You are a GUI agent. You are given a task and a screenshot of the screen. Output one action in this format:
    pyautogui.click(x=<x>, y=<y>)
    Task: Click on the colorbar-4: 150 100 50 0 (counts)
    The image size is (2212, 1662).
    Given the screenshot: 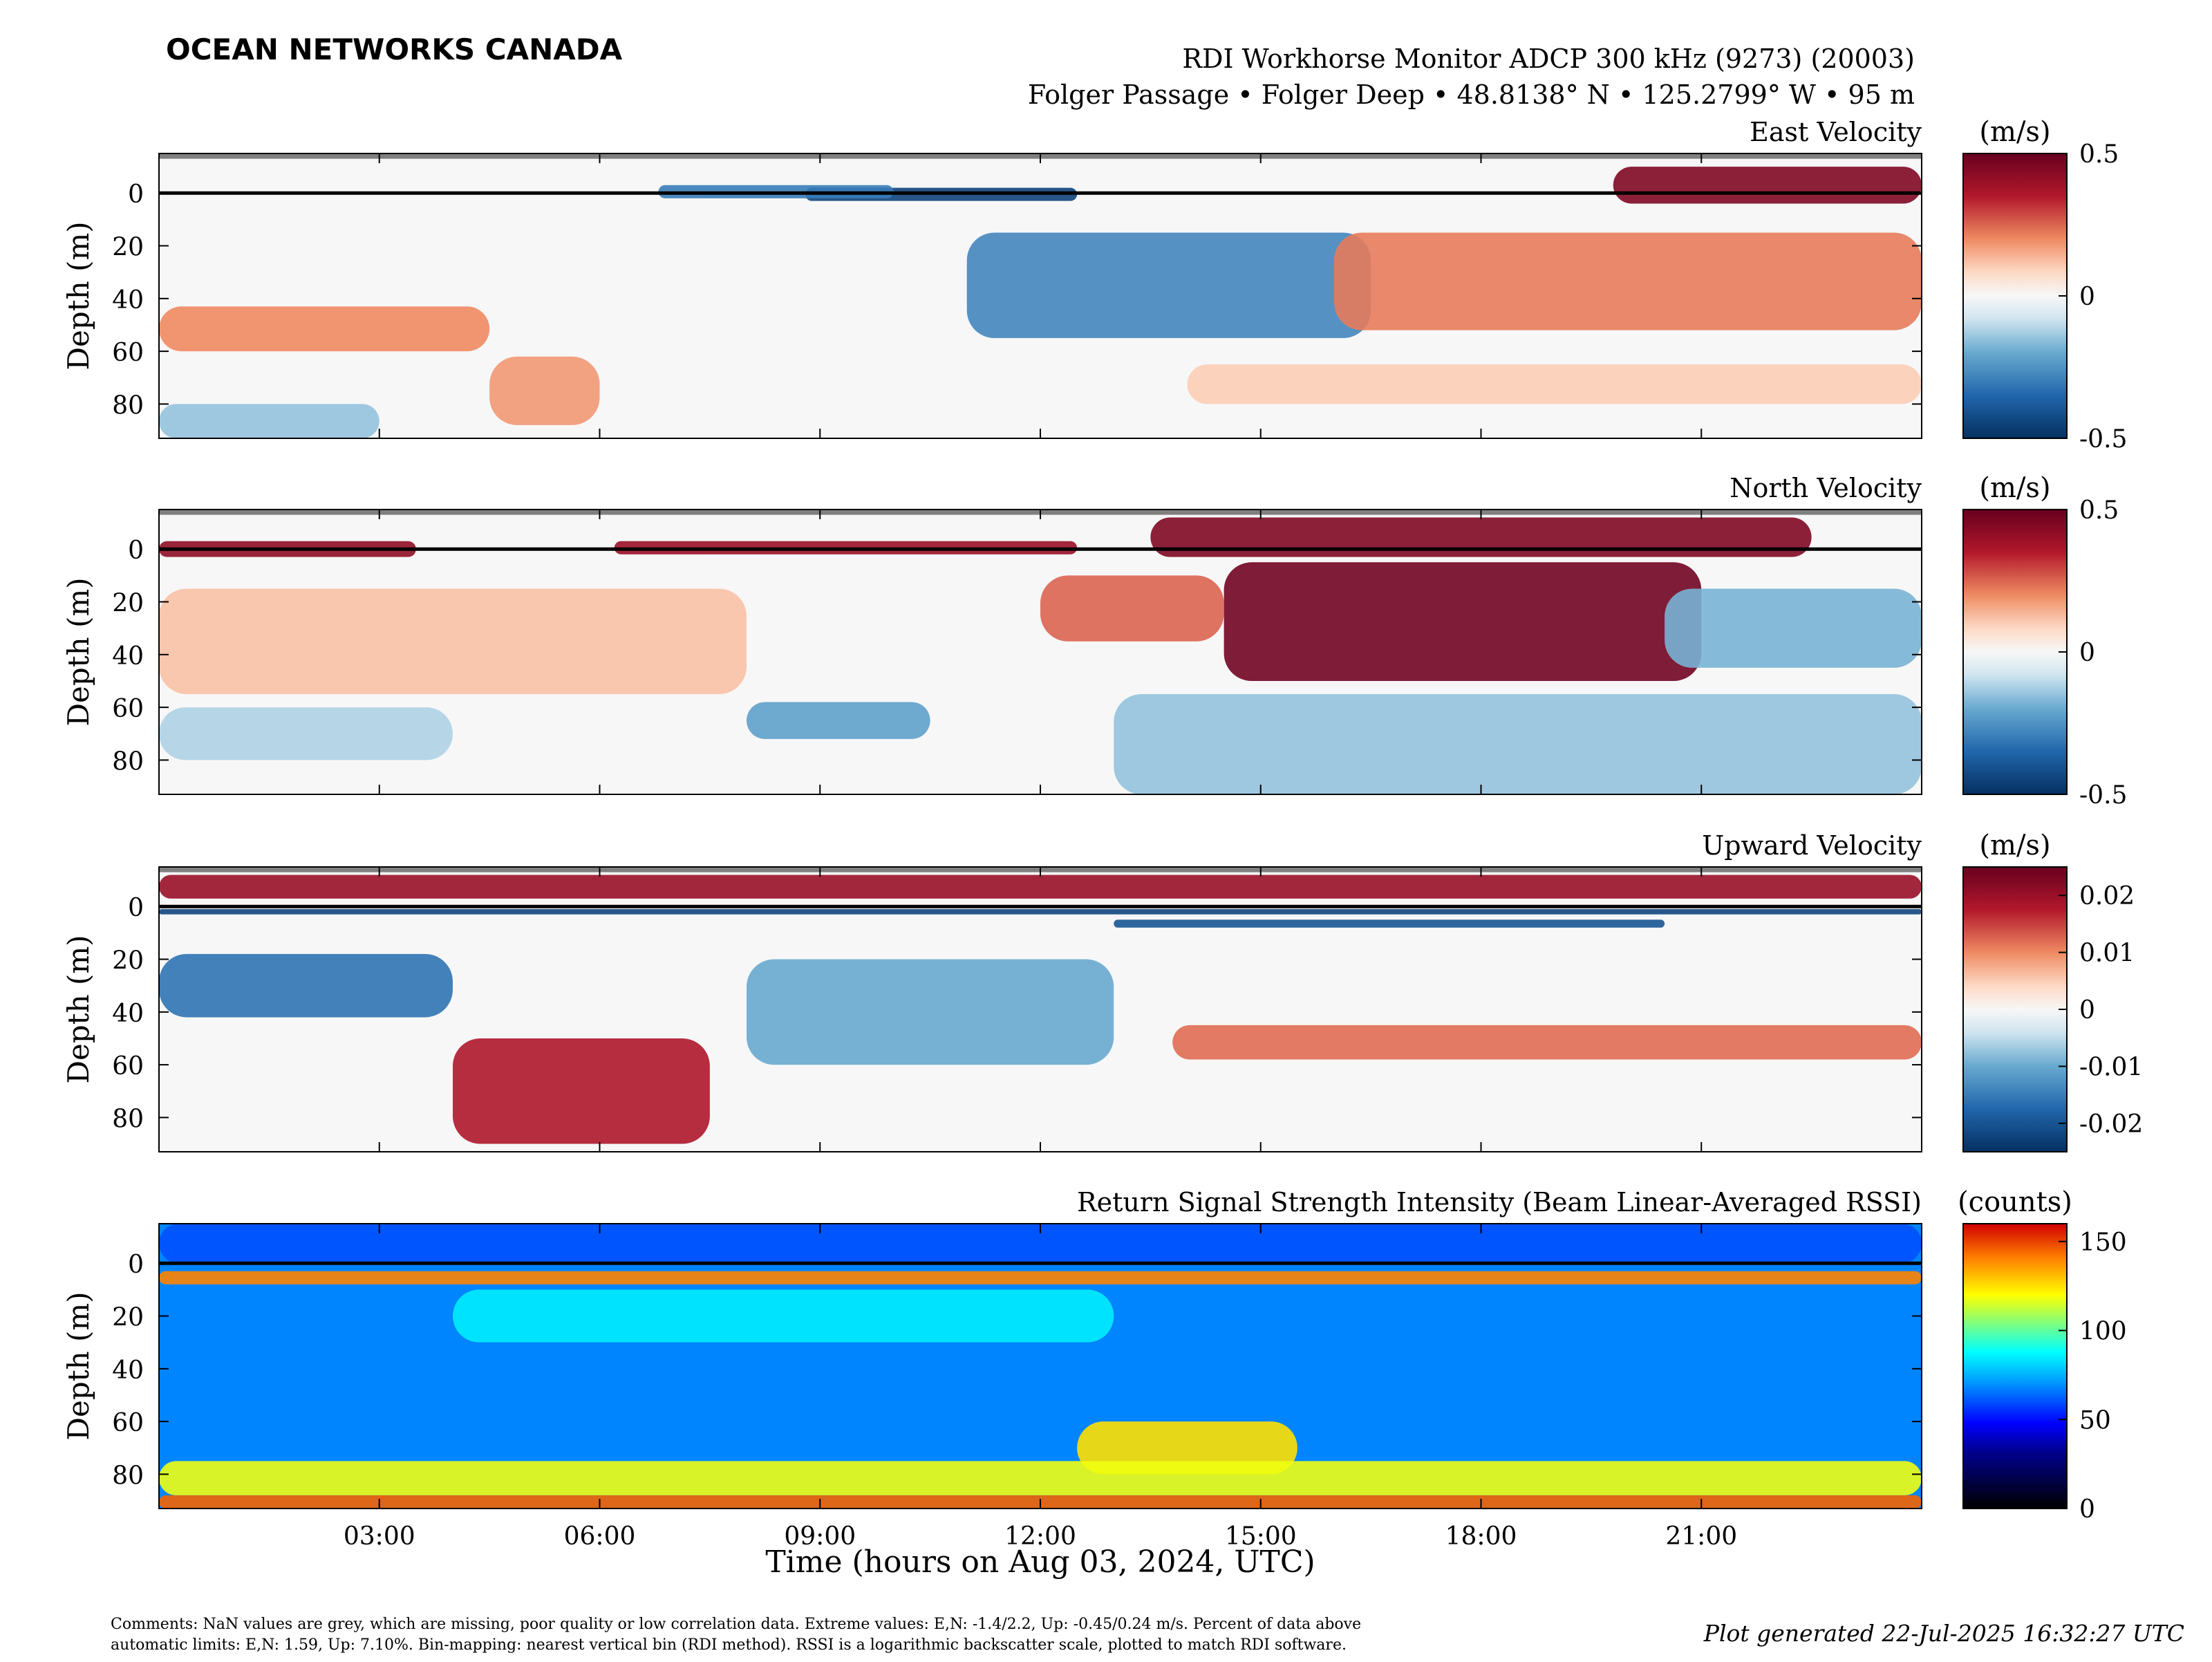 What is the action you would take?
    pyautogui.click(x=2042, y=1355)
    